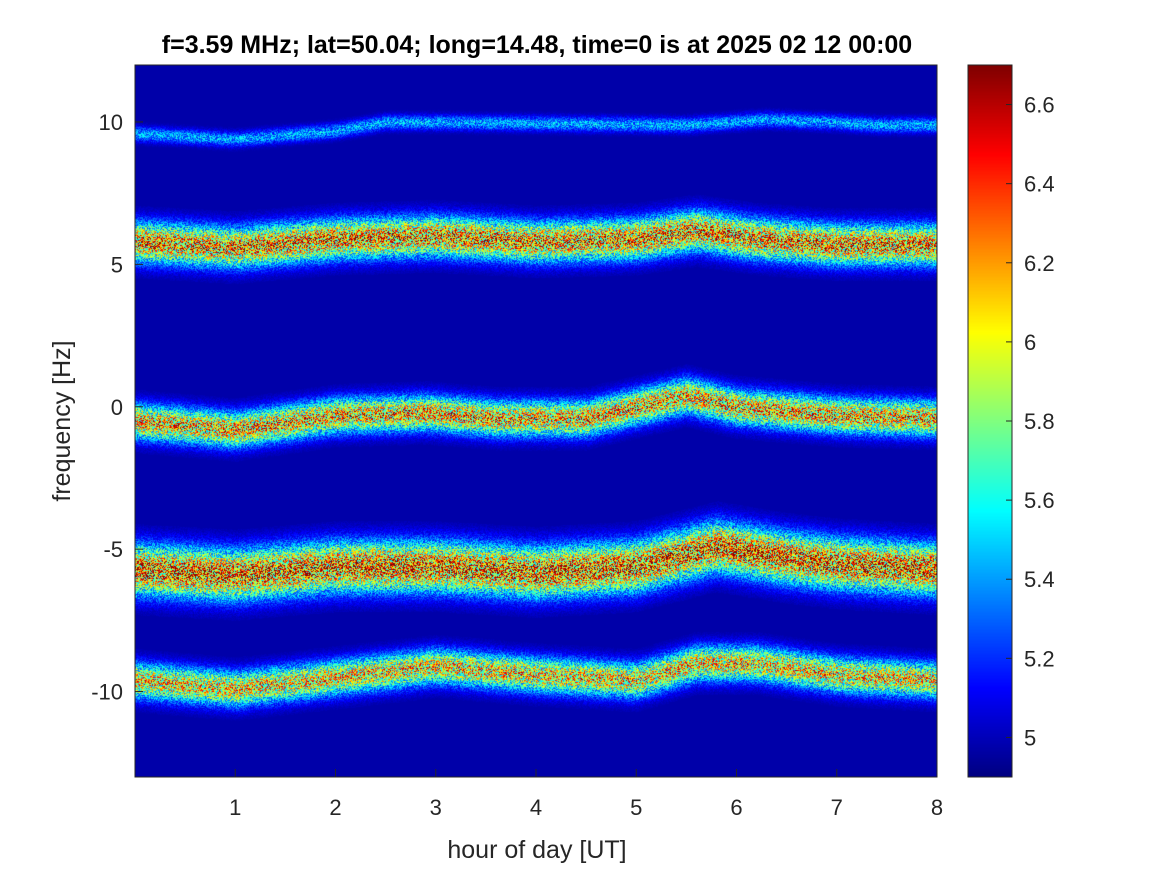 The width and height of the screenshot is (1167, 875). Describe the element at coordinates (1030, 342) in the screenshot. I see `colorbar-tick-label: 6` at that location.